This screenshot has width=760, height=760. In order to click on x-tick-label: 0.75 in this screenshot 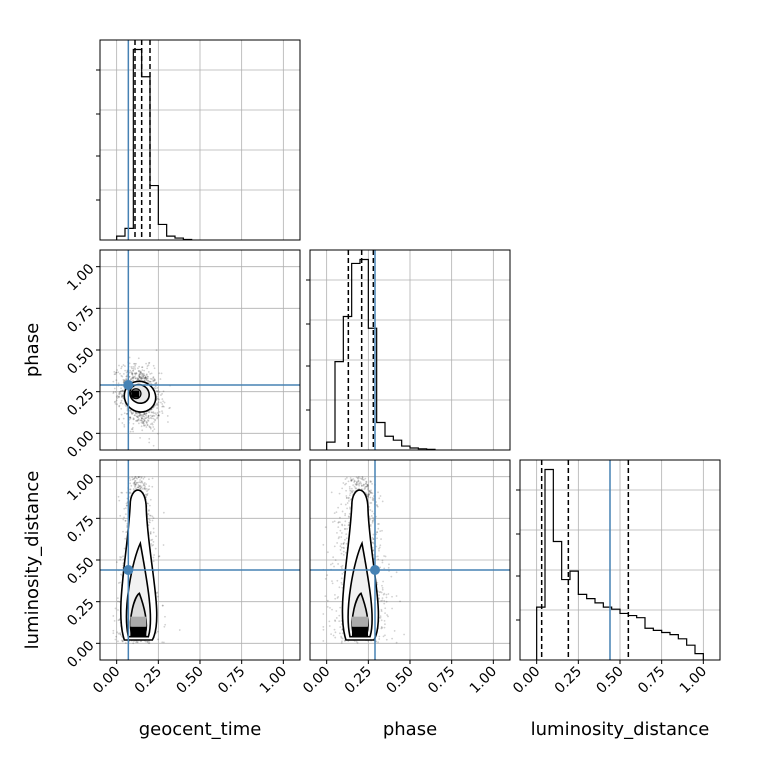, I will do `click(231, 680)`.